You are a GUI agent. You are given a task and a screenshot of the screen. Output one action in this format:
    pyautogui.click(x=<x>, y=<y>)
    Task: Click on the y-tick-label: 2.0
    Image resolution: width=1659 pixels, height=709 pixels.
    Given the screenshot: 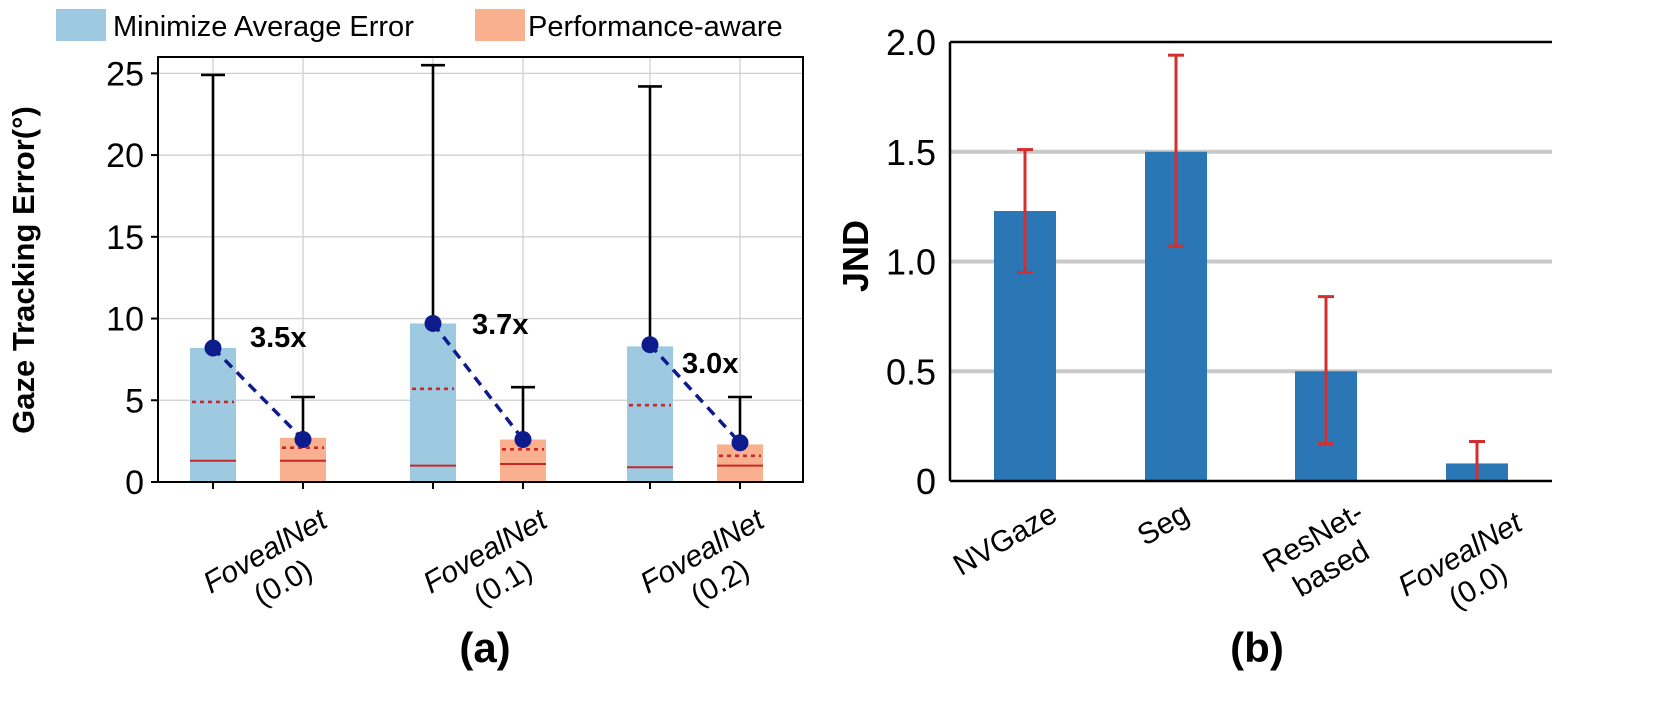 What is the action you would take?
    pyautogui.click(x=911, y=42)
    